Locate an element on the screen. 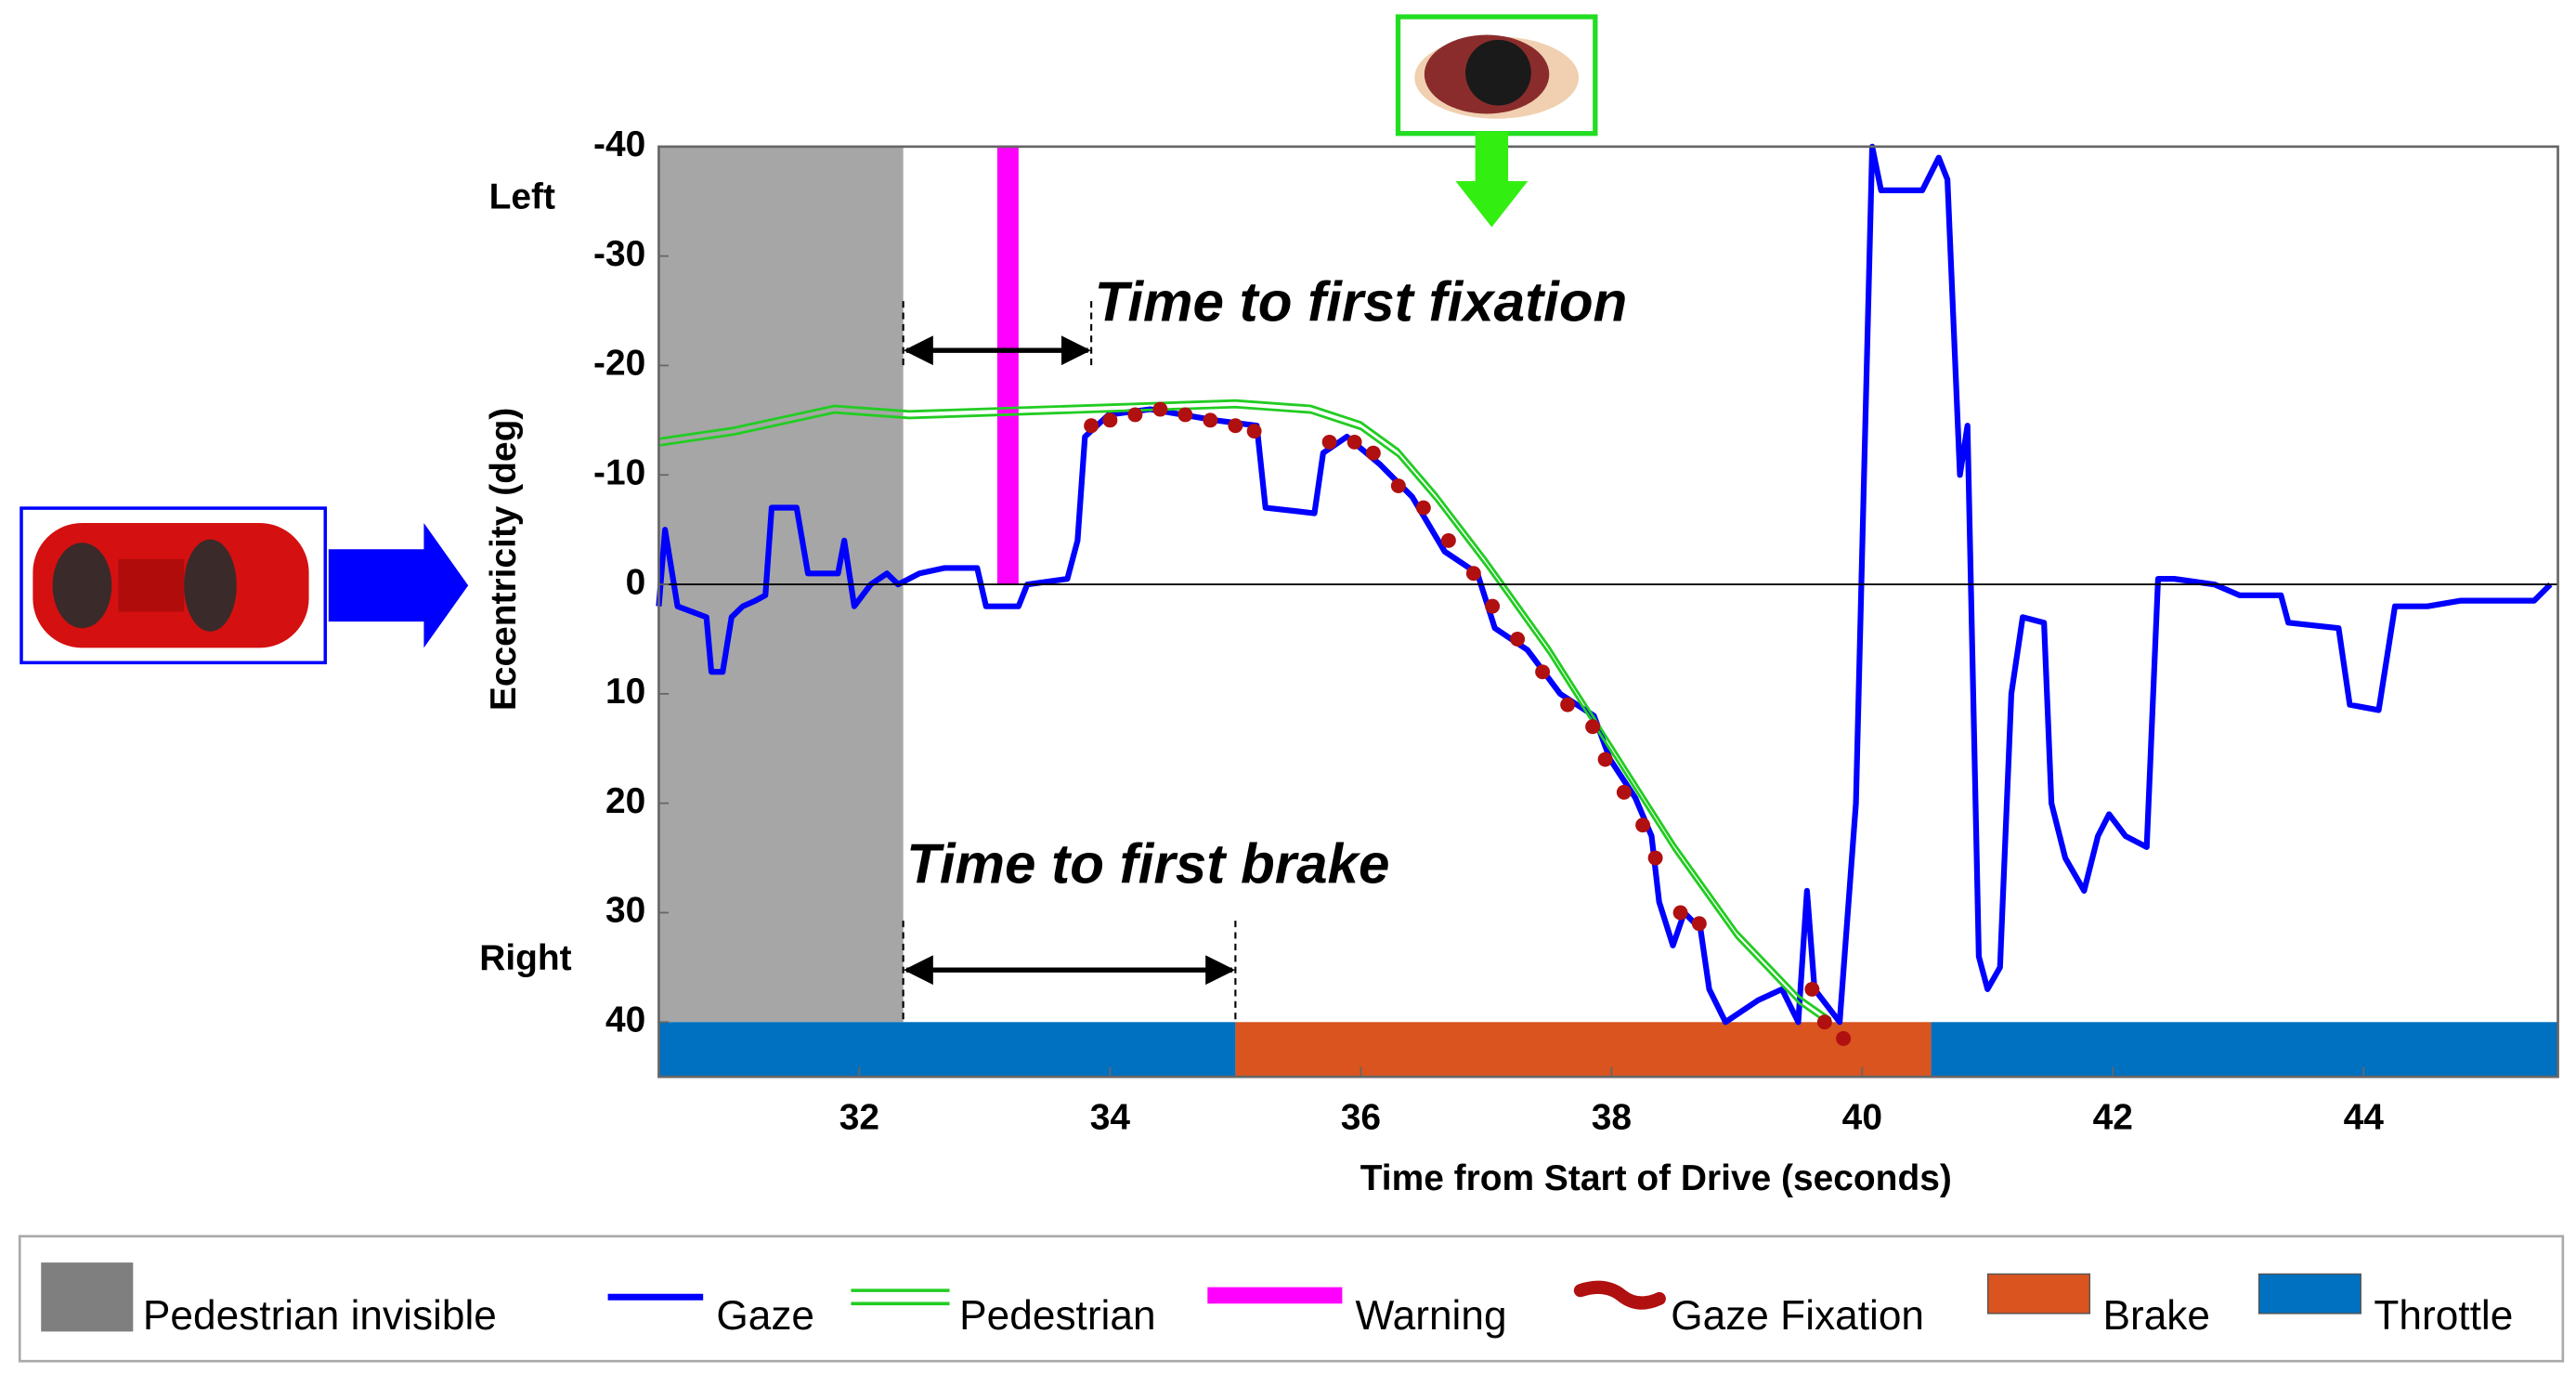 The image size is (2576, 1373). y-side-label: Right is located at coordinates (525, 958).